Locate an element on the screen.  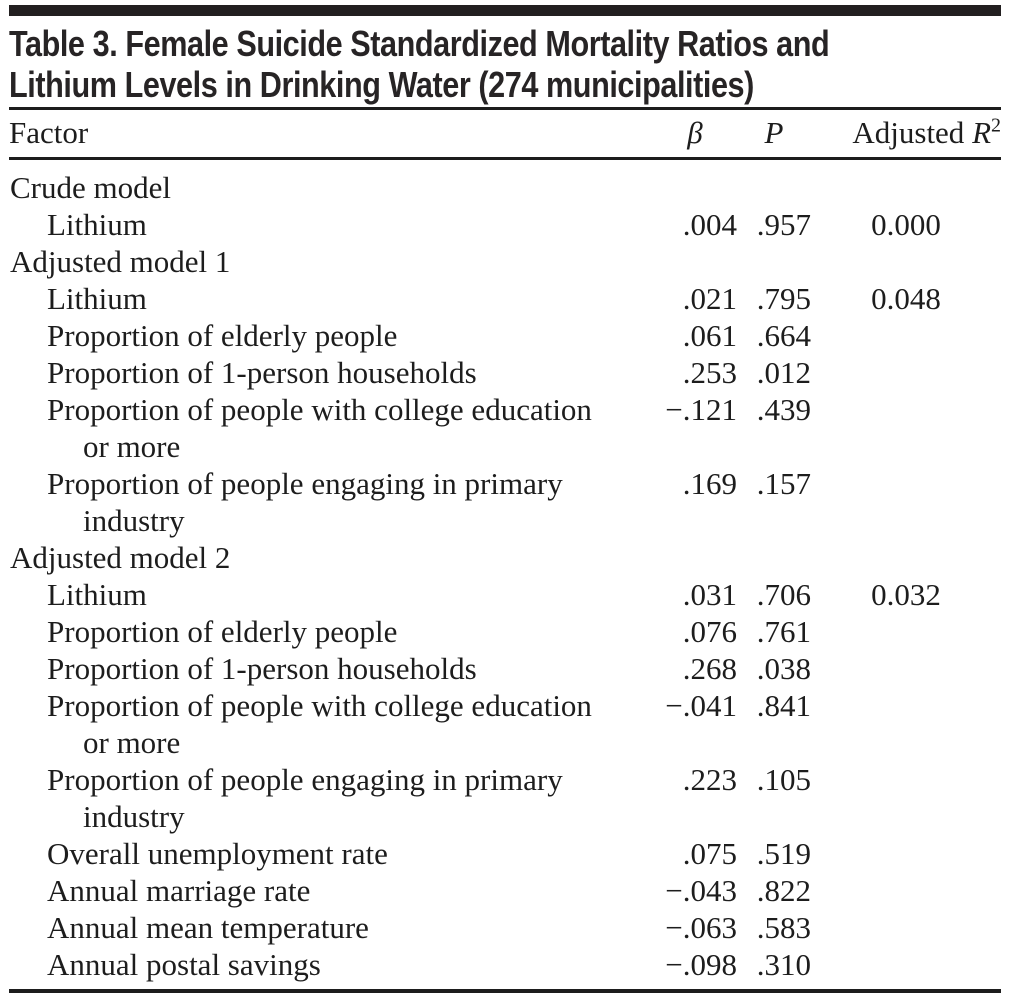
factor-label: Annual mean temperature is located at coordinates (208, 927).